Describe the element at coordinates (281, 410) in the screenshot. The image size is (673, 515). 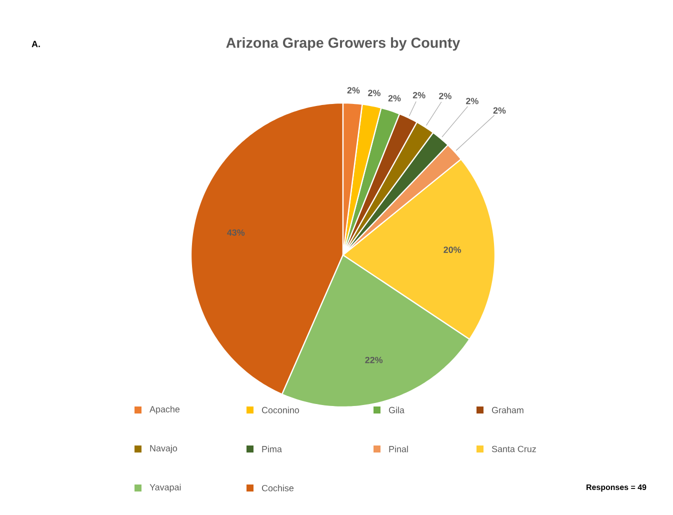
I see `legend-label: Coconino` at that location.